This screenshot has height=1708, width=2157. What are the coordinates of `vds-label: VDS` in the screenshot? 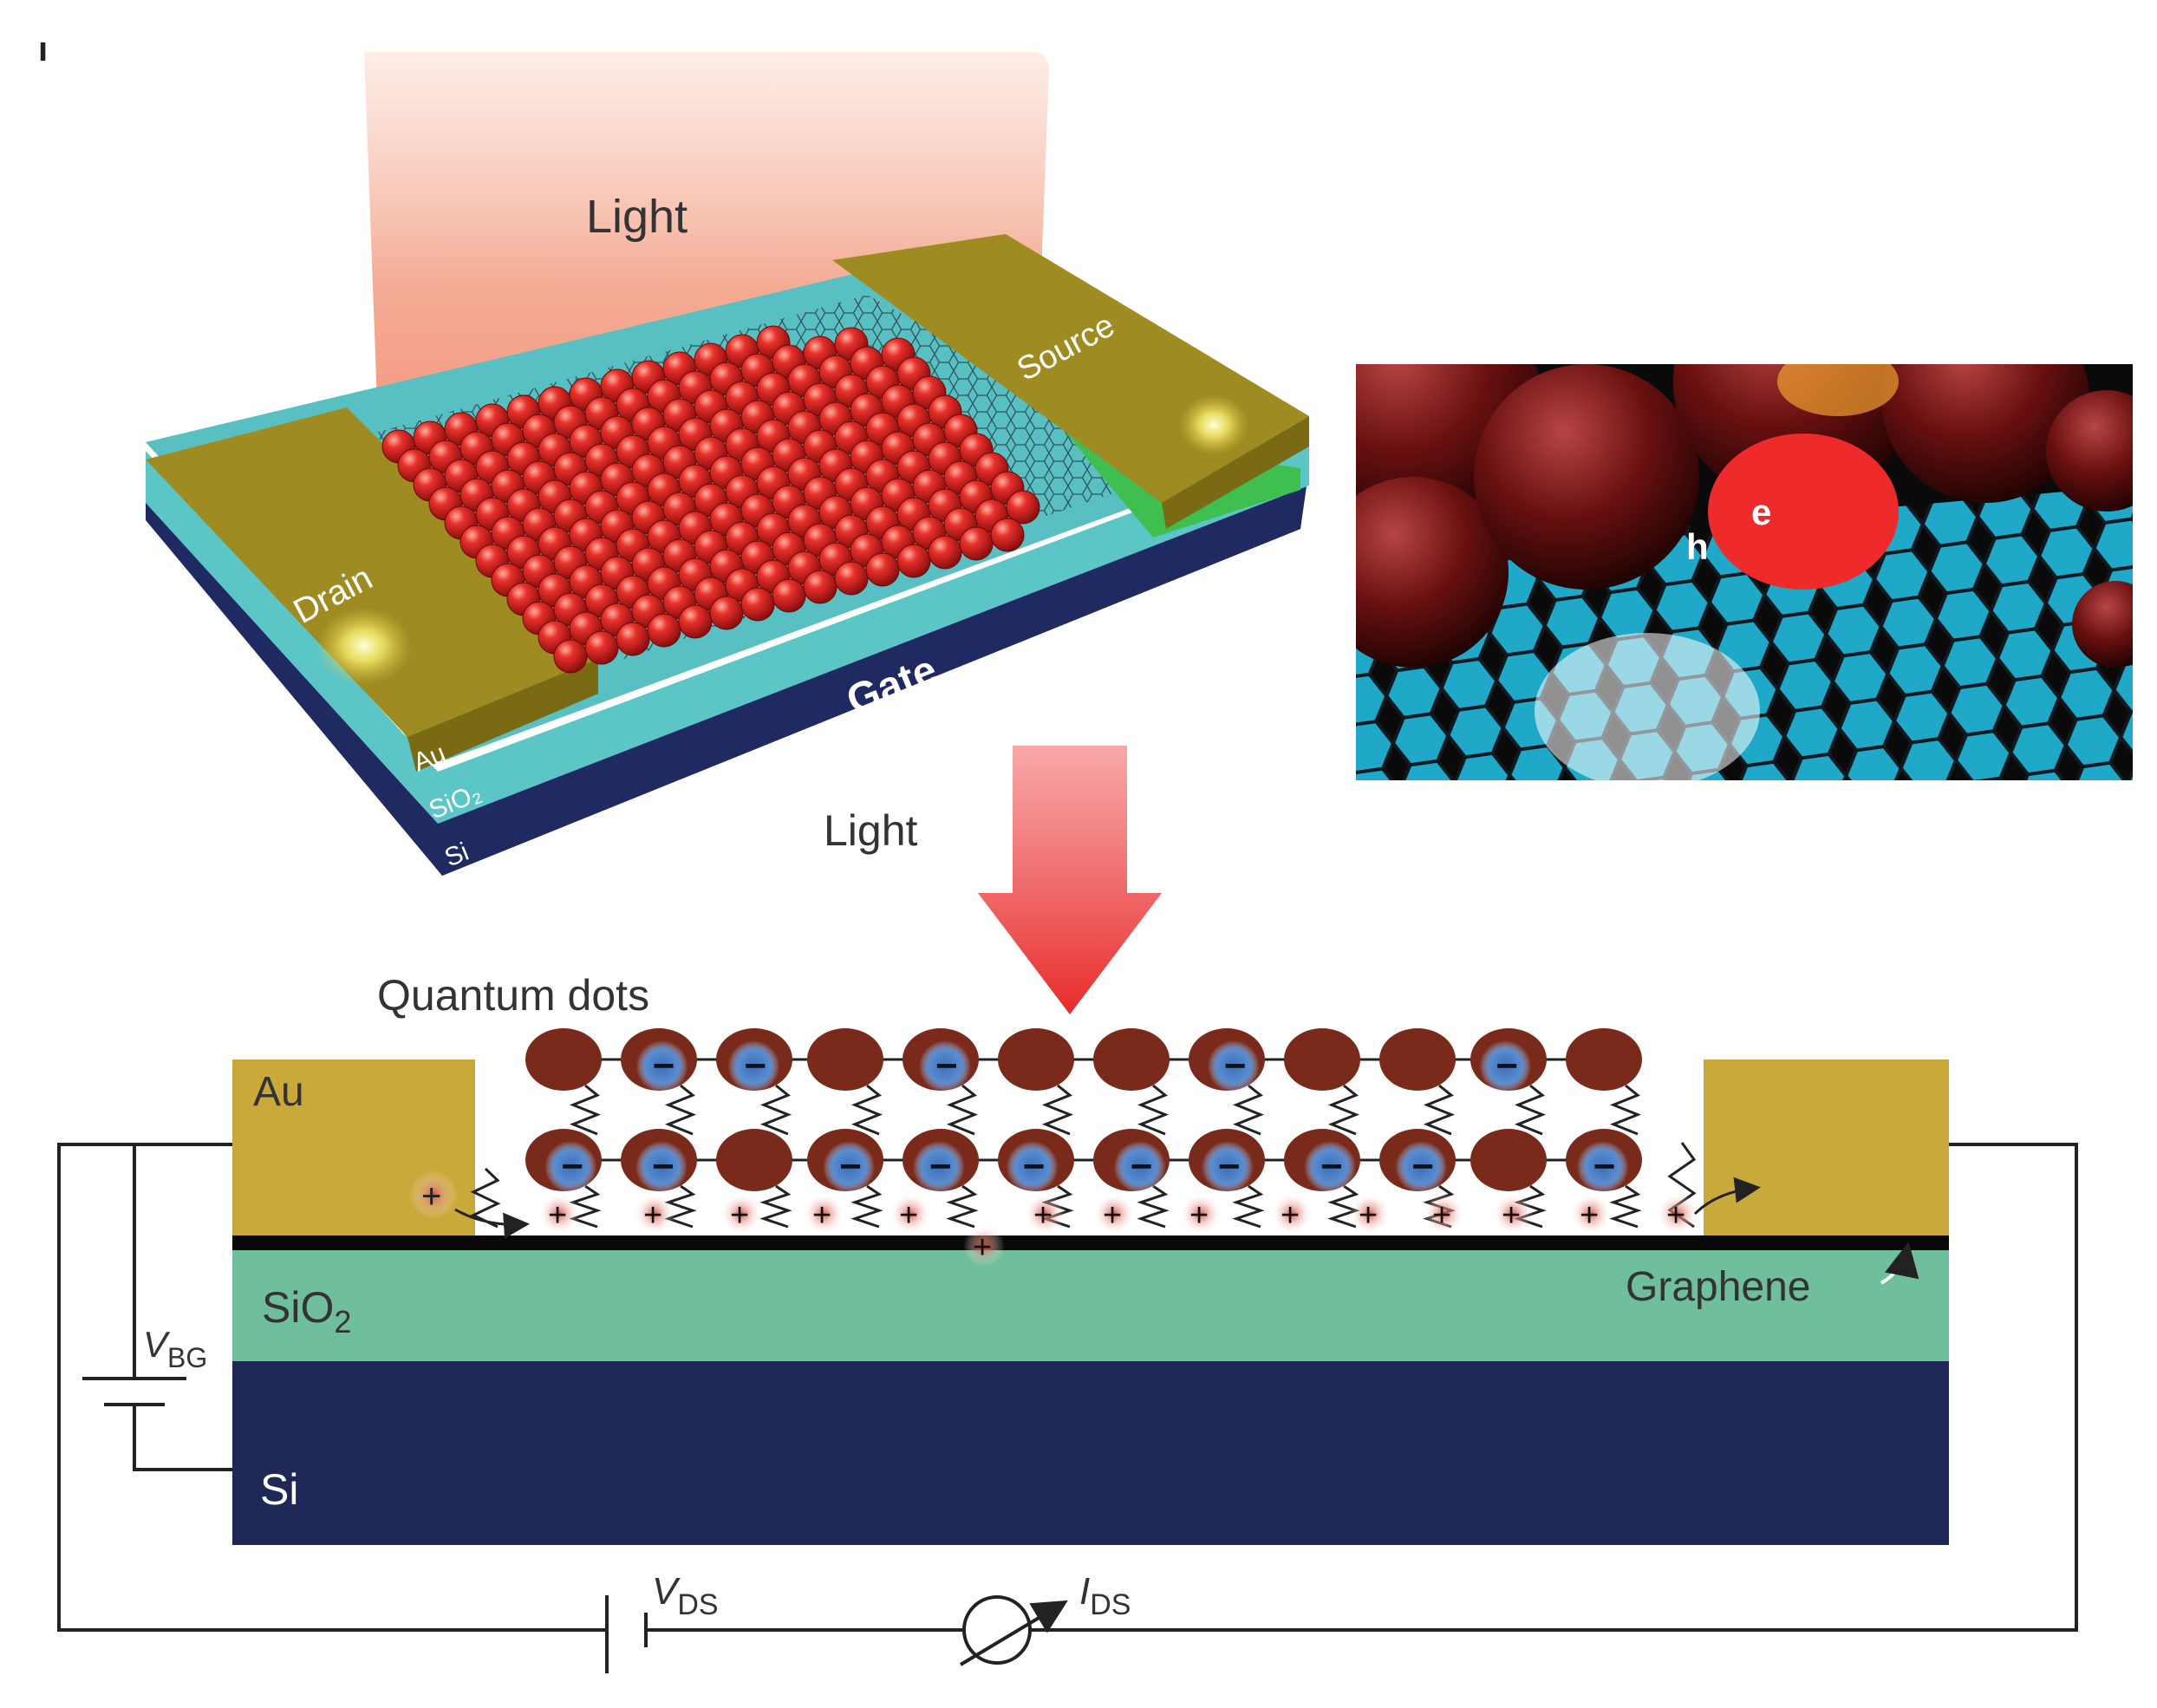 It's located at (685, 1596).